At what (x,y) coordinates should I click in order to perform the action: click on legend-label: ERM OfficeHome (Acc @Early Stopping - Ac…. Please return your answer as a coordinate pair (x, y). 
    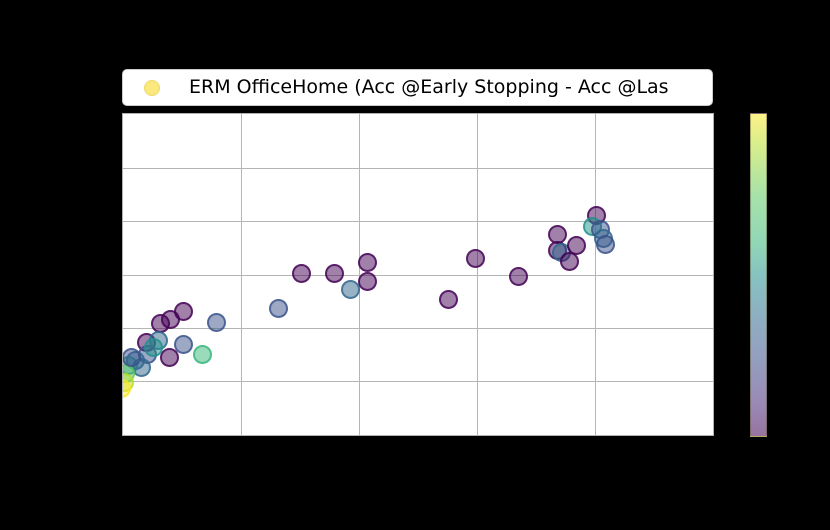
    Looking at the image, I should click on (429, 87).